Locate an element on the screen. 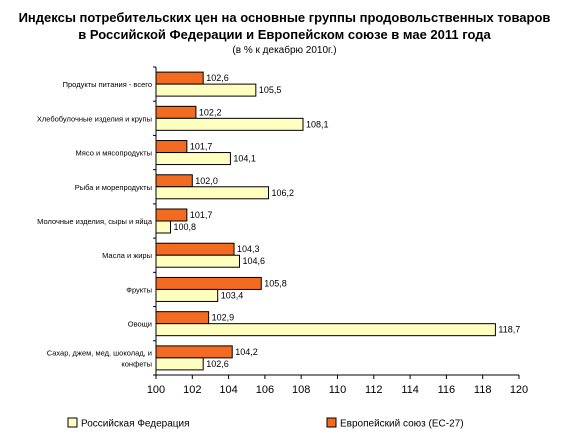  legend-label: Европейский союз (ЕС-27) is located at coordinates (402, 424).